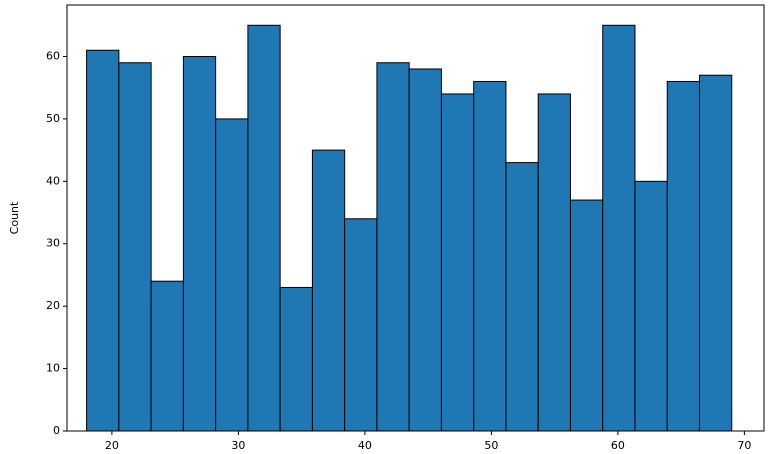 The width and height of the screenshot is (776, 454). What do you see at coordinates (53, 118) in the screenshot?
I see `y-tick-label: 50` at bounding box center [53, 118].